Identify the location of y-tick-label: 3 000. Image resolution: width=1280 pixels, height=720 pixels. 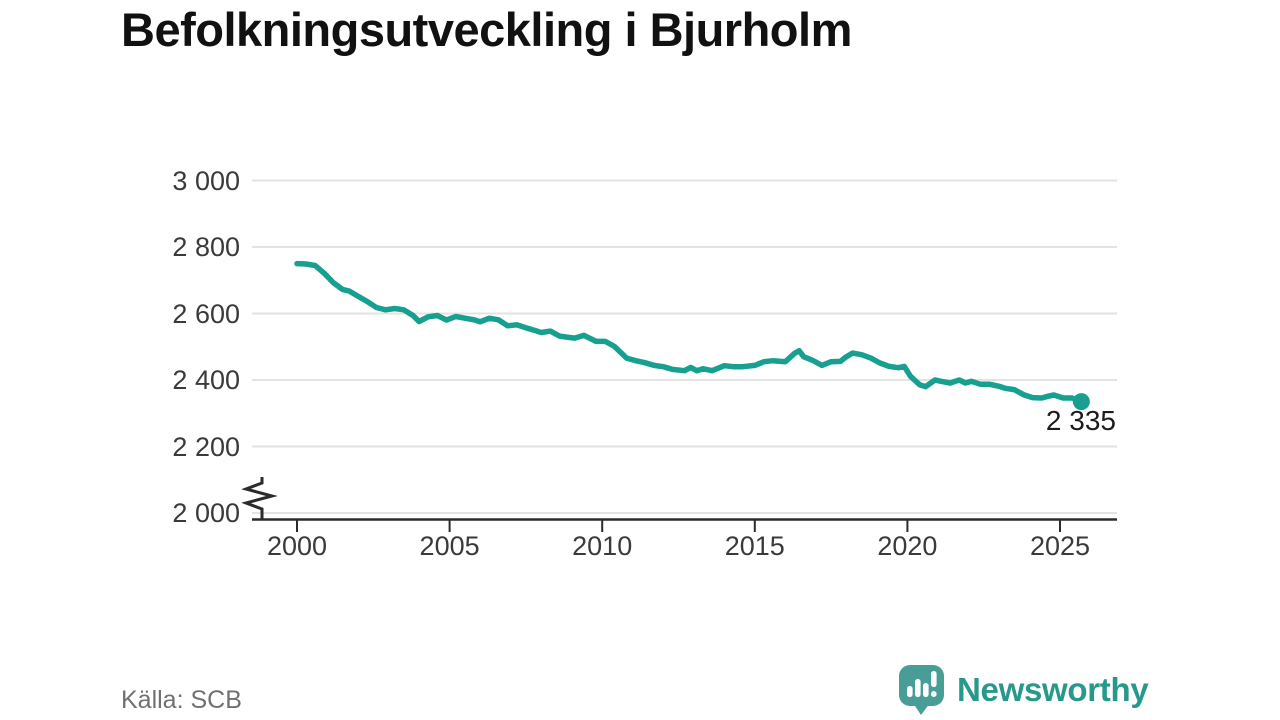
(206, 180).